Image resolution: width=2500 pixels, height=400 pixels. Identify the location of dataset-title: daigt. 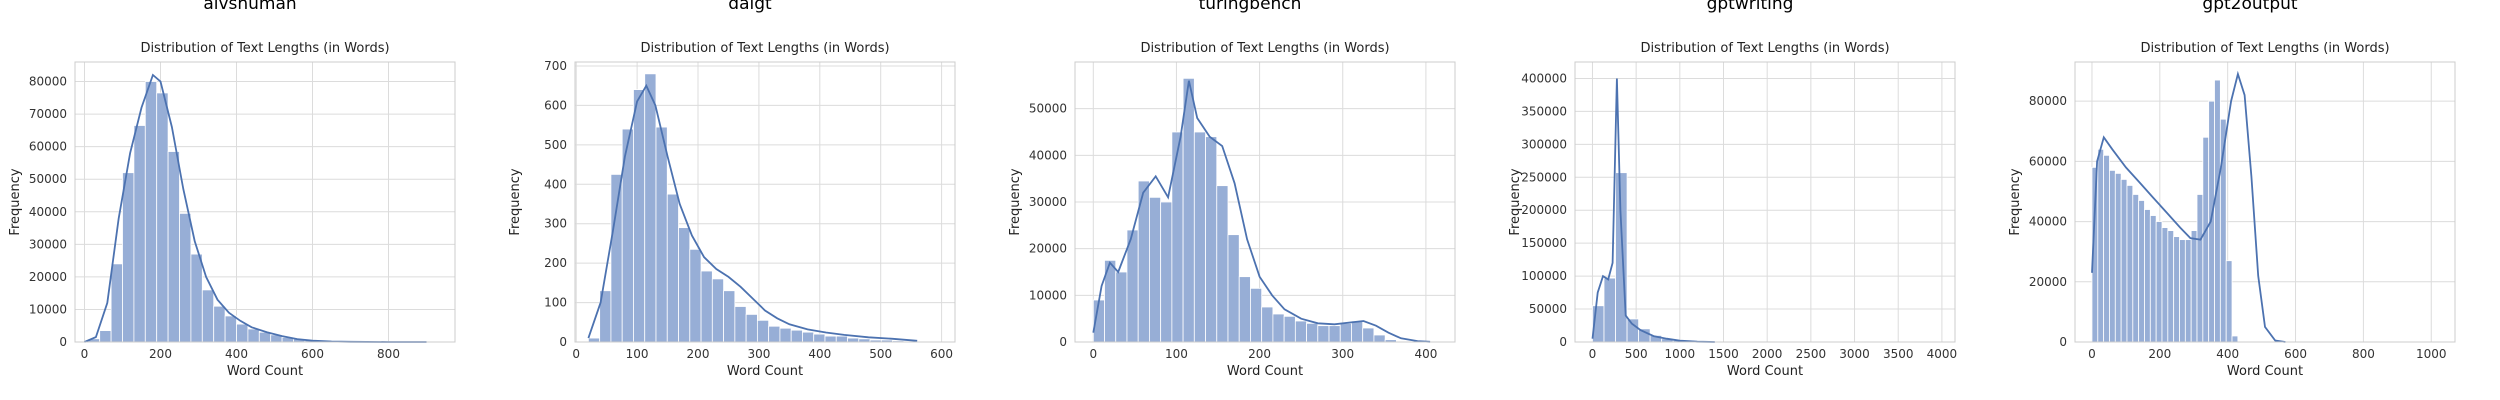
(750, 7).